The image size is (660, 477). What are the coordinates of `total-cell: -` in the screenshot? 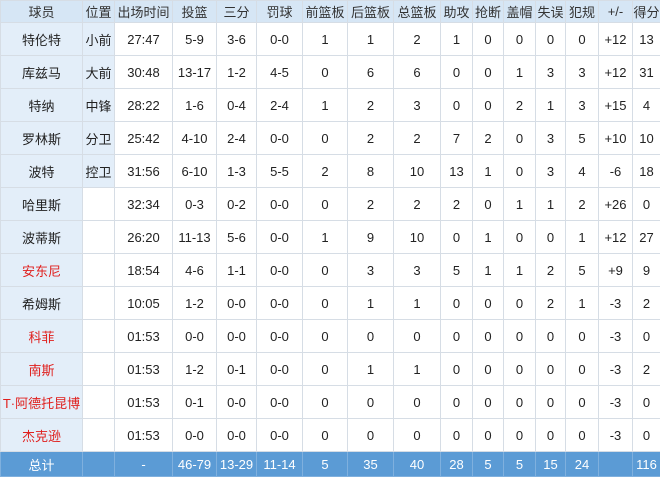 It's located at (143, 464).